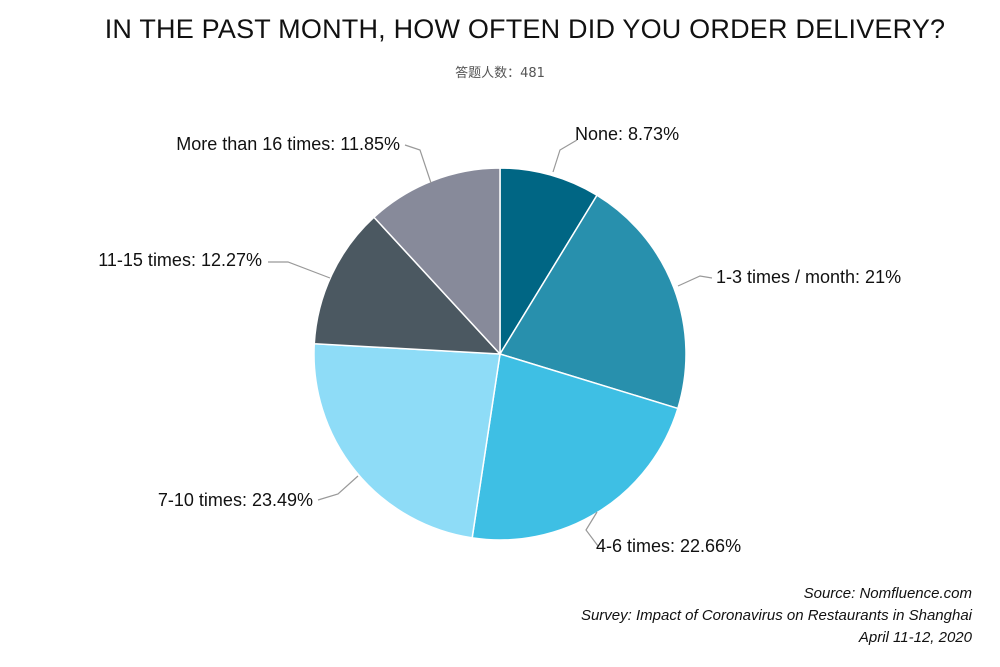 This screenshot has height=667, width=1000. Describe the element at coordinates (549, 262) in the screenshot. I see `pie-slice-none` at that location.